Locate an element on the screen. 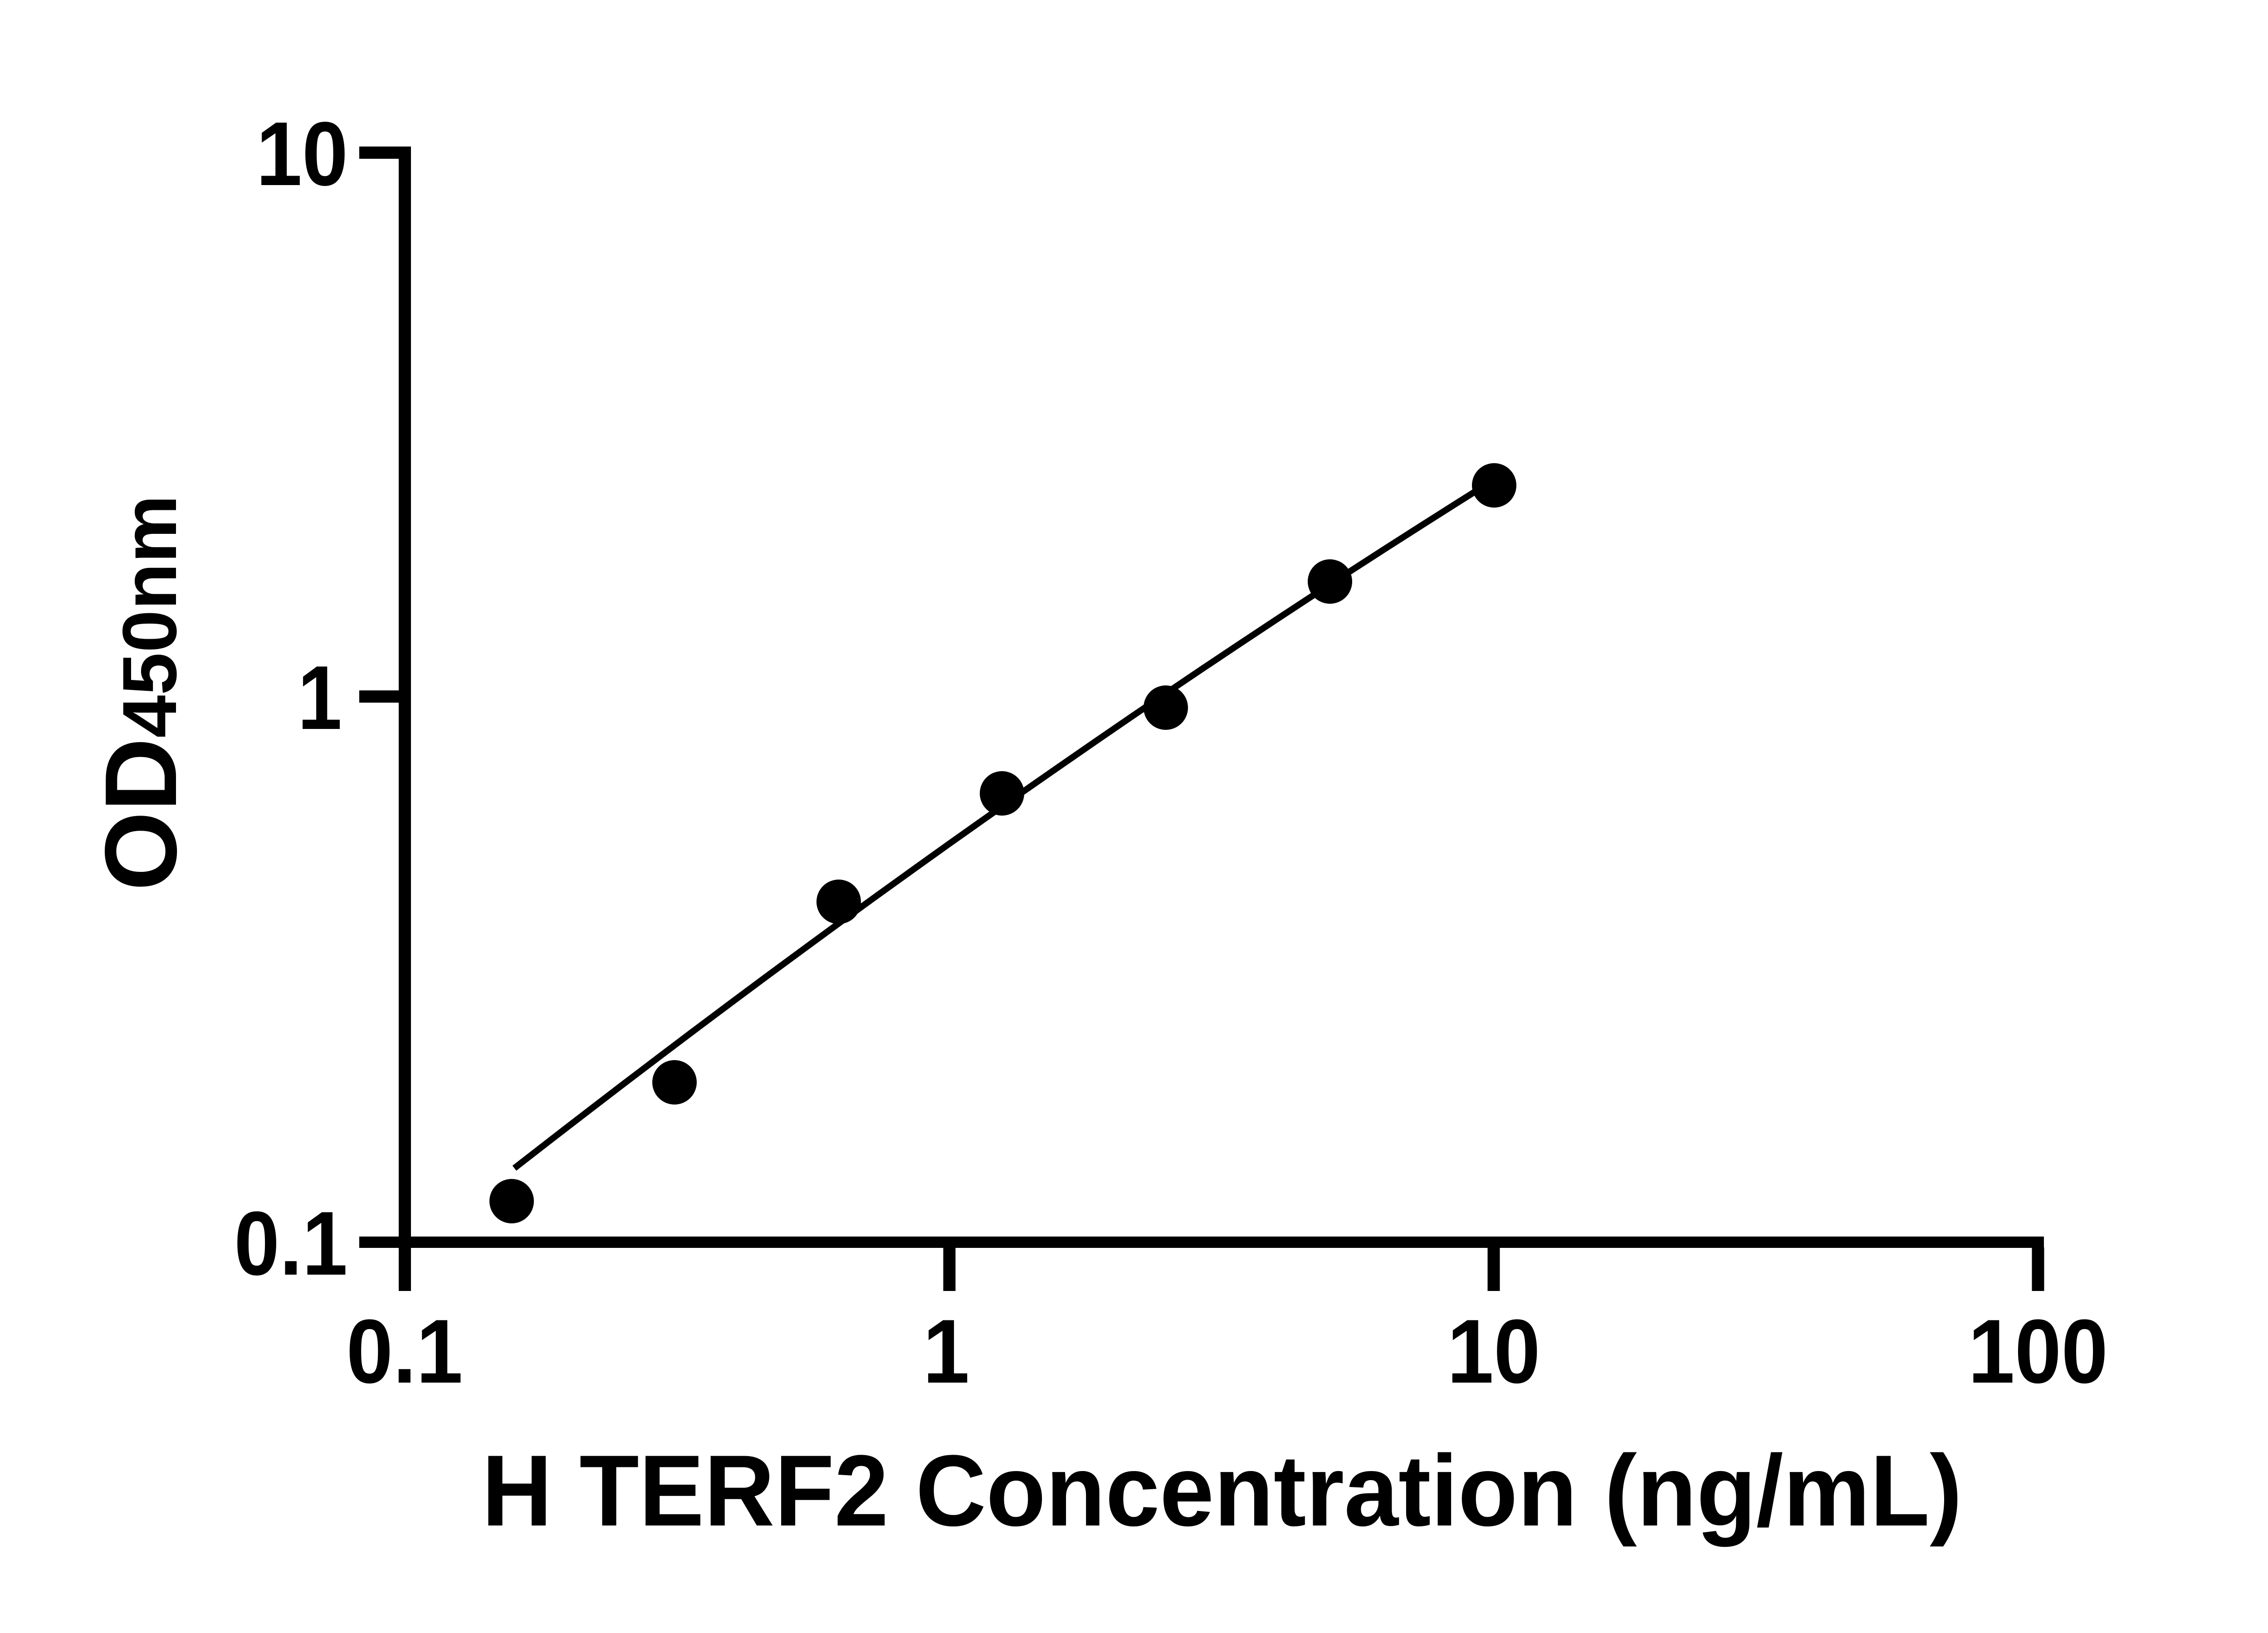 The height and width of the screenshot is (1633, 2268). svg-text: H TERF2 Concentration (ng/mL) is located at coordinates (1222, 1491).